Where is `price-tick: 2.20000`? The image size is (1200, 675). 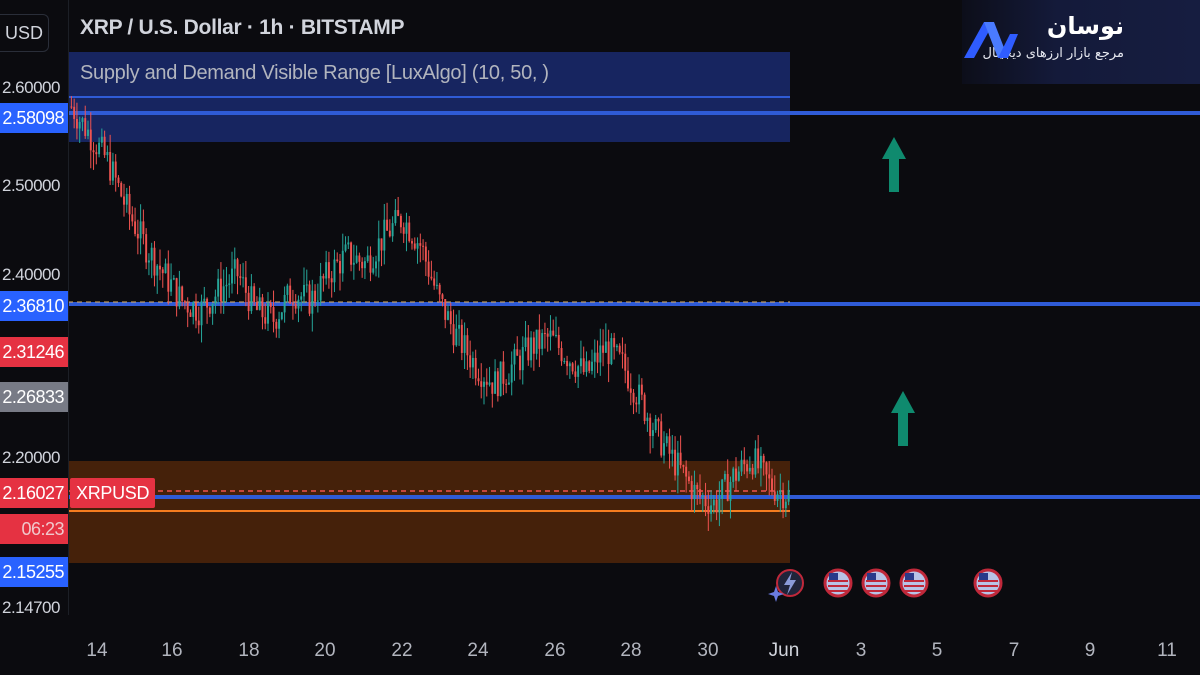 price-tick: 2.20000 is located at coordinates (31, 457).